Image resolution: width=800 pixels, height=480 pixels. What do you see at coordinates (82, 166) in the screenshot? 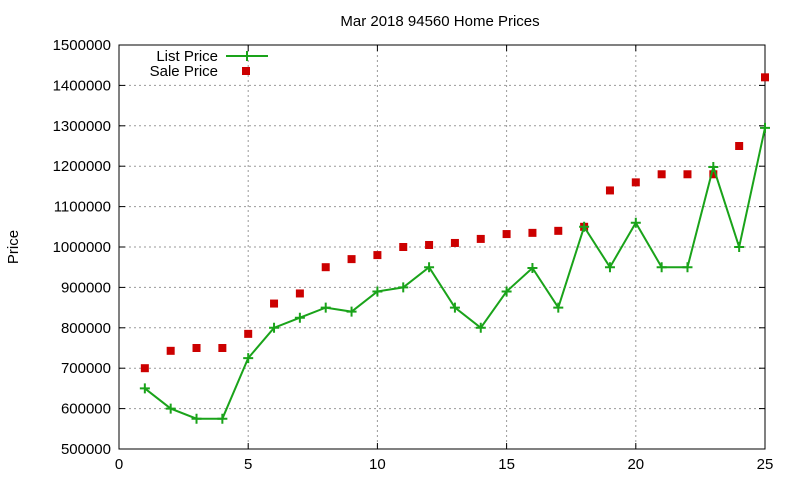
I see `y-tick-label: 1200000` at bounding box center [82, 166].